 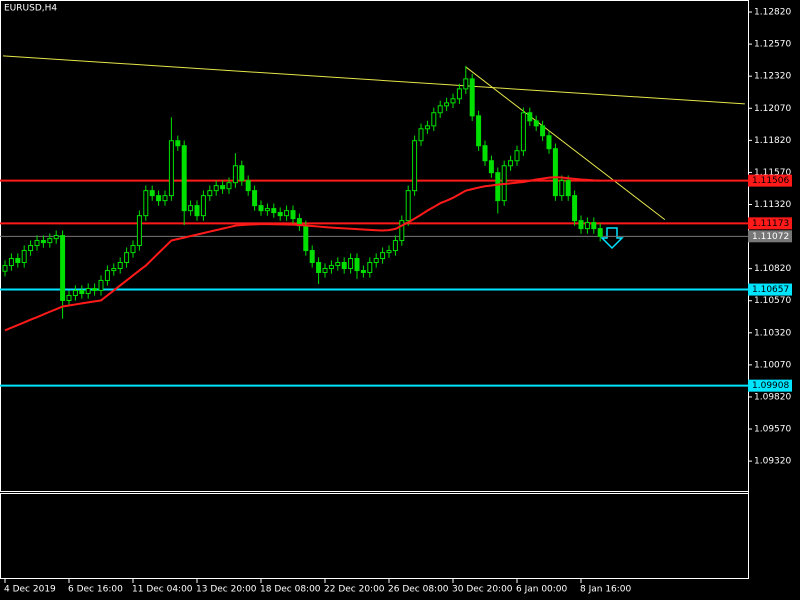 I want to click on x-tick-label: 6 Jan 00:00, so click(x=542, y=590).